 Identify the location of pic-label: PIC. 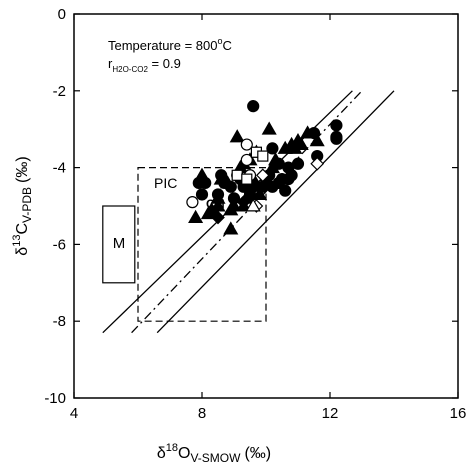
(165, 183).